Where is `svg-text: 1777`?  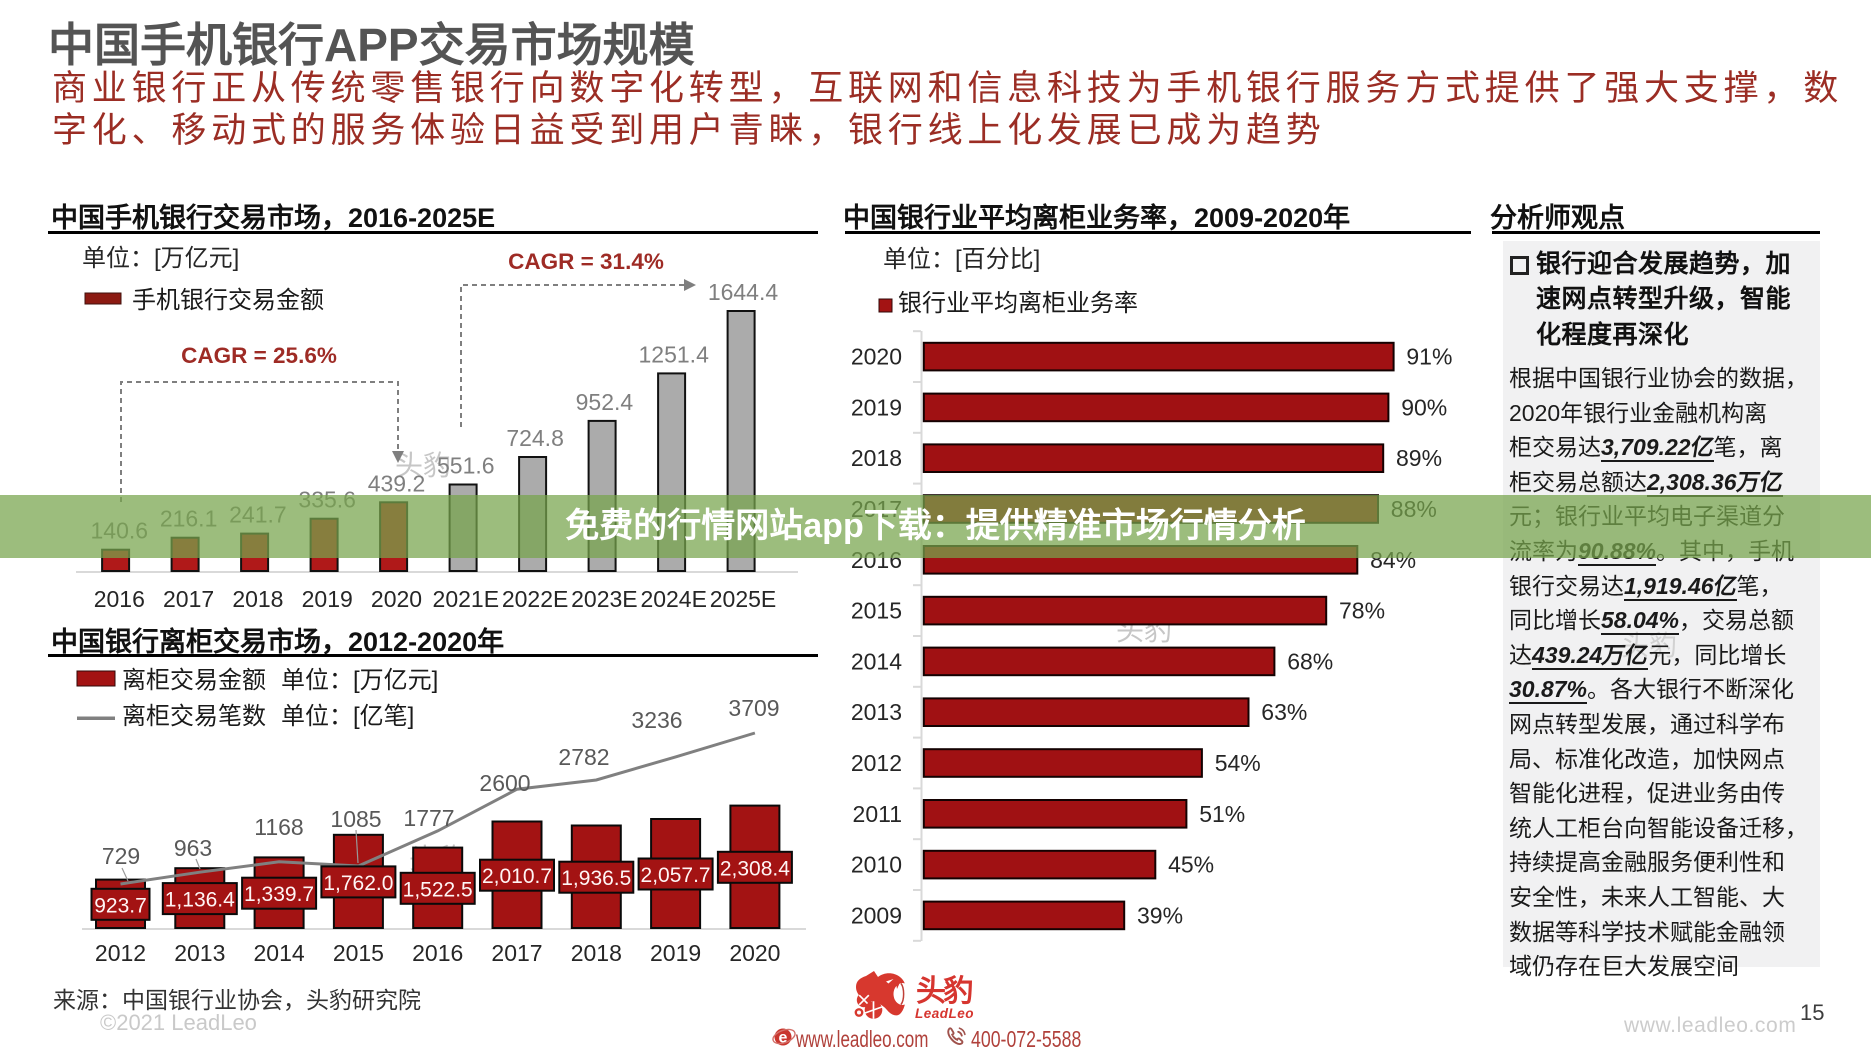 svg-text: 1777 is located at coordinates (428, 818).